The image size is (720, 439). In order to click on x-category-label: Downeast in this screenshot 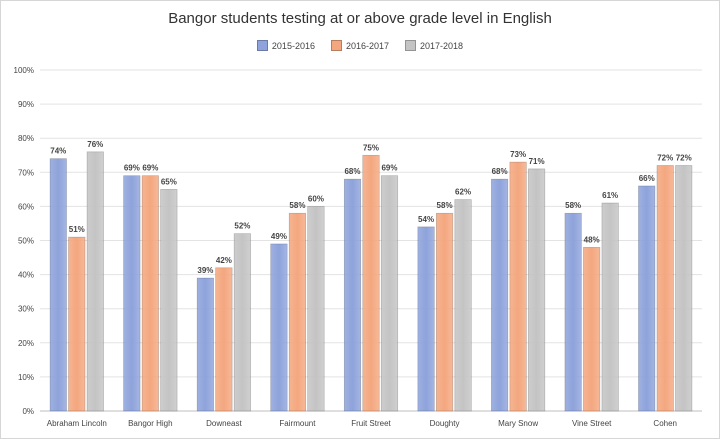, I will do `click(224, 423)`.